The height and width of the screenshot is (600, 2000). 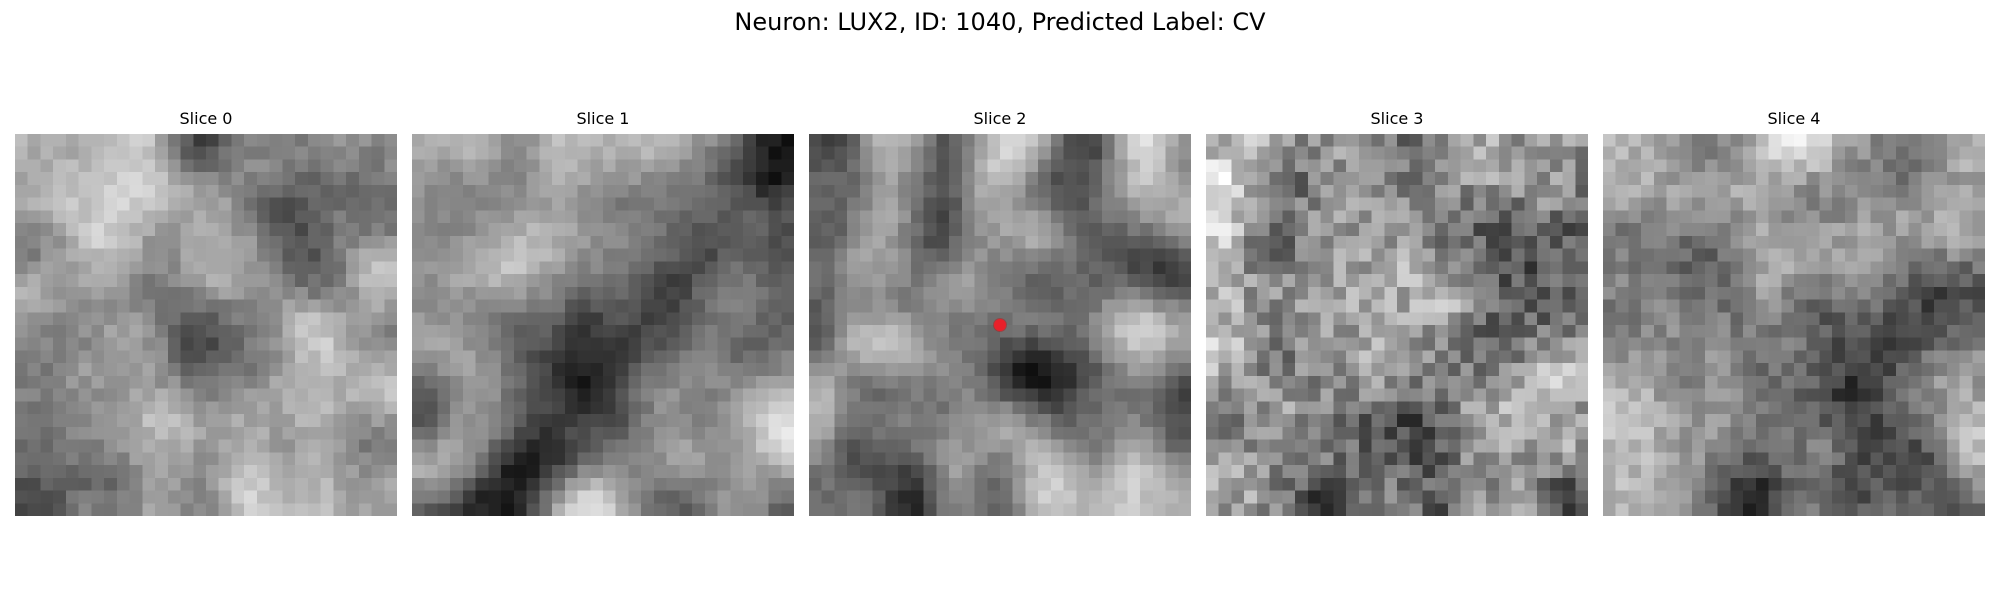 I want to click on slice-panel-4: Slice 4, so click(x=1794, y=312).